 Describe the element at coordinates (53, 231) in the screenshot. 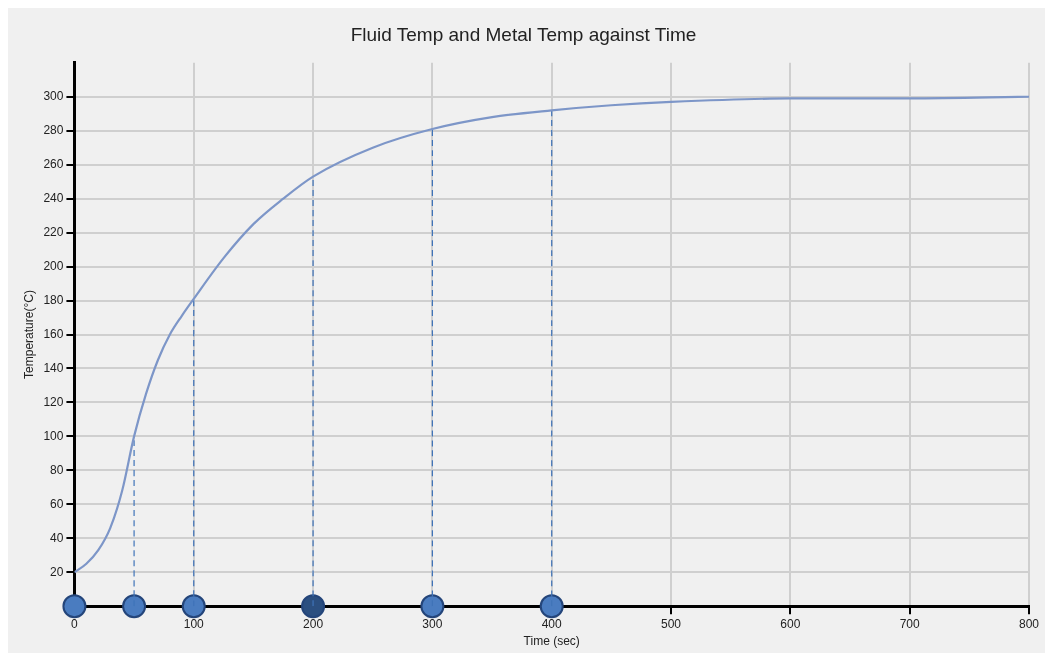

I see `y-tick-label: 220` at that location.